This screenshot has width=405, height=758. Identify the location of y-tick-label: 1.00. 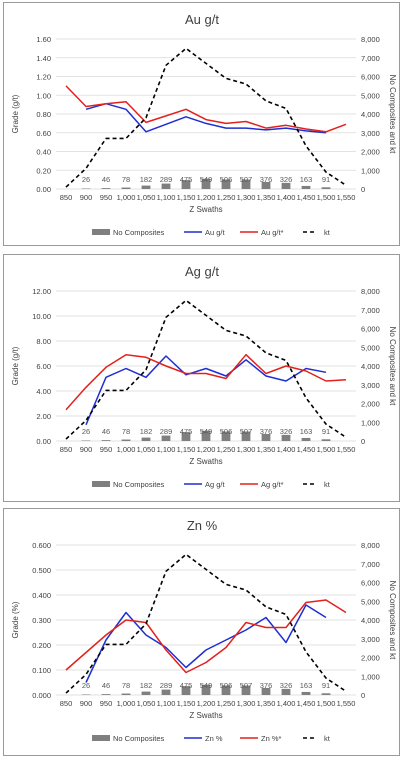
(43, 95).